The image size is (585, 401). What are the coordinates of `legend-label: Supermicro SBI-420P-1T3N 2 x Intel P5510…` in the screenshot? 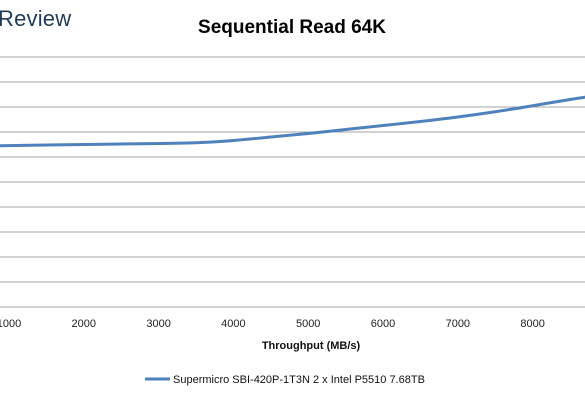 It's located at (299, 380).